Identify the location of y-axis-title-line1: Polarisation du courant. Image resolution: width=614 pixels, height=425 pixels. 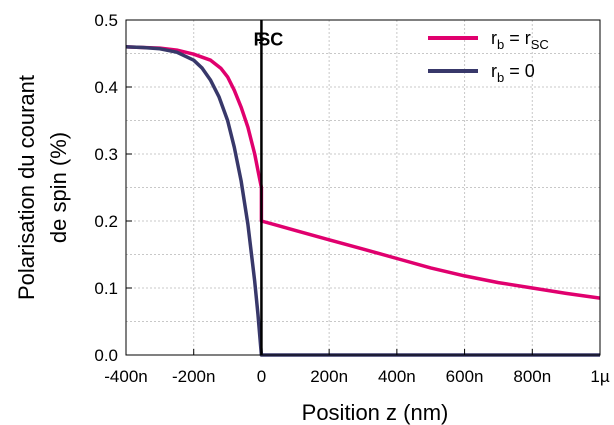
(26, 187).